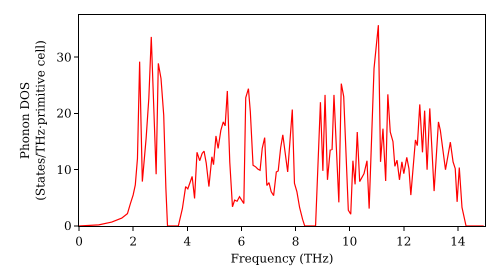 This screenshot has width=500, height=280. Describe the element at coordinates (296, 241) in the screenshot. I see `x-tick-label: 8` at that location.